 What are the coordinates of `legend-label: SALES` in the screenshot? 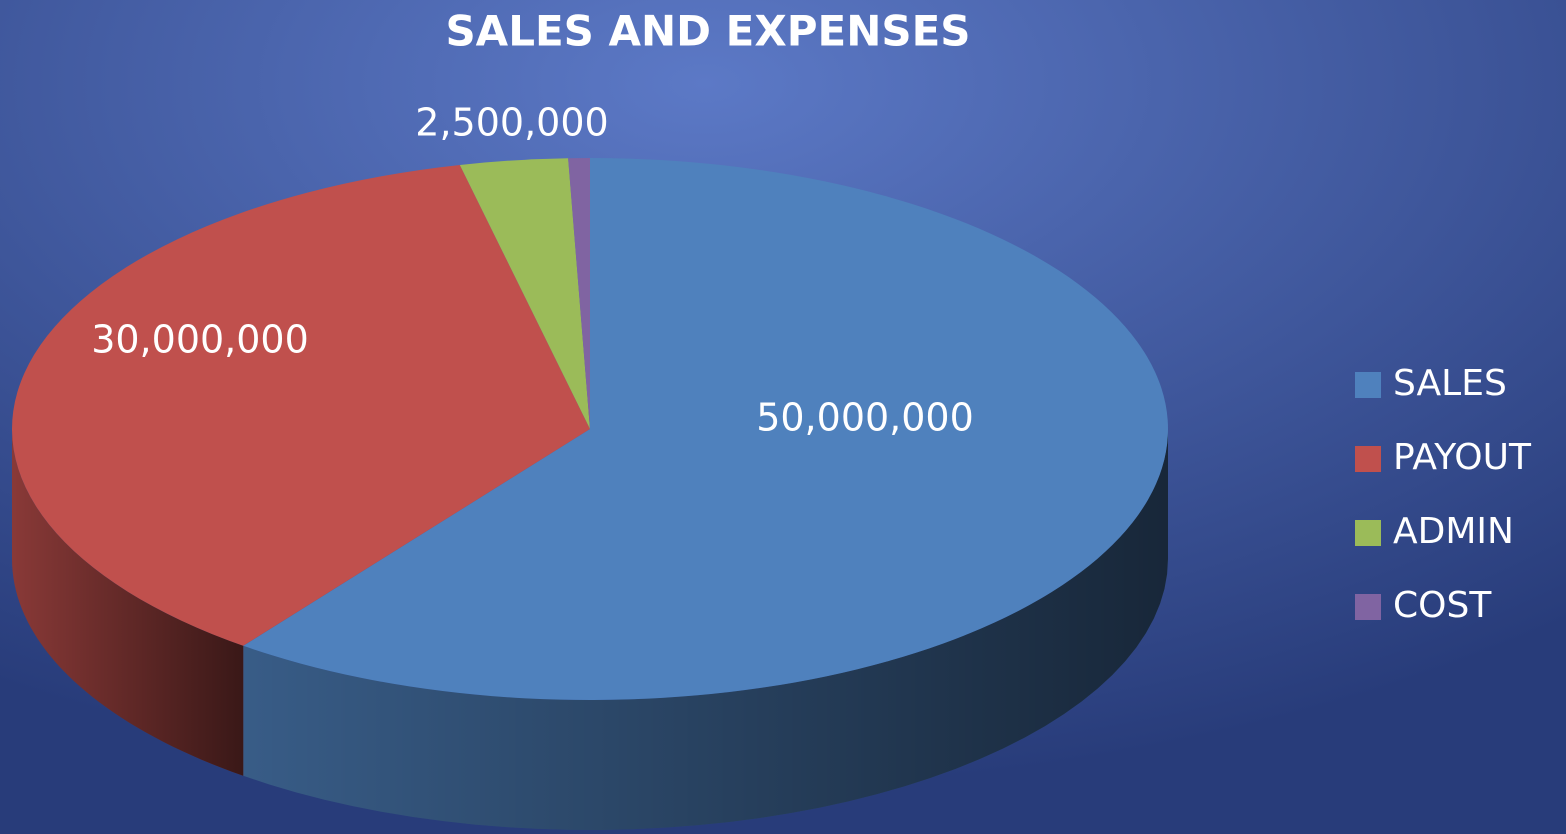 It's located at (1450, 383).